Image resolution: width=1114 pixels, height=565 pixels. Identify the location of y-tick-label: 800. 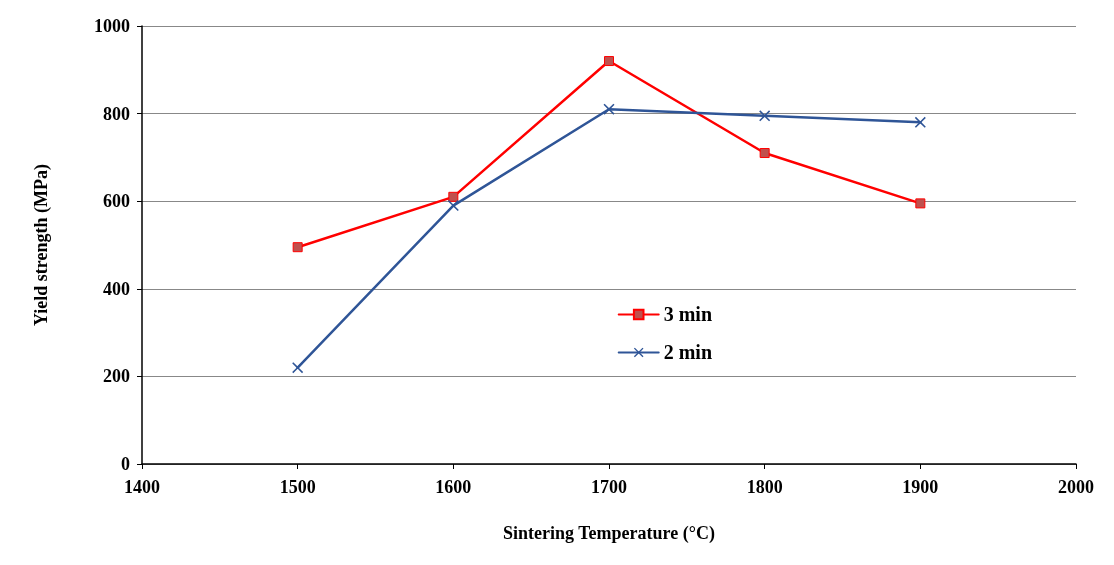
(116, 113).